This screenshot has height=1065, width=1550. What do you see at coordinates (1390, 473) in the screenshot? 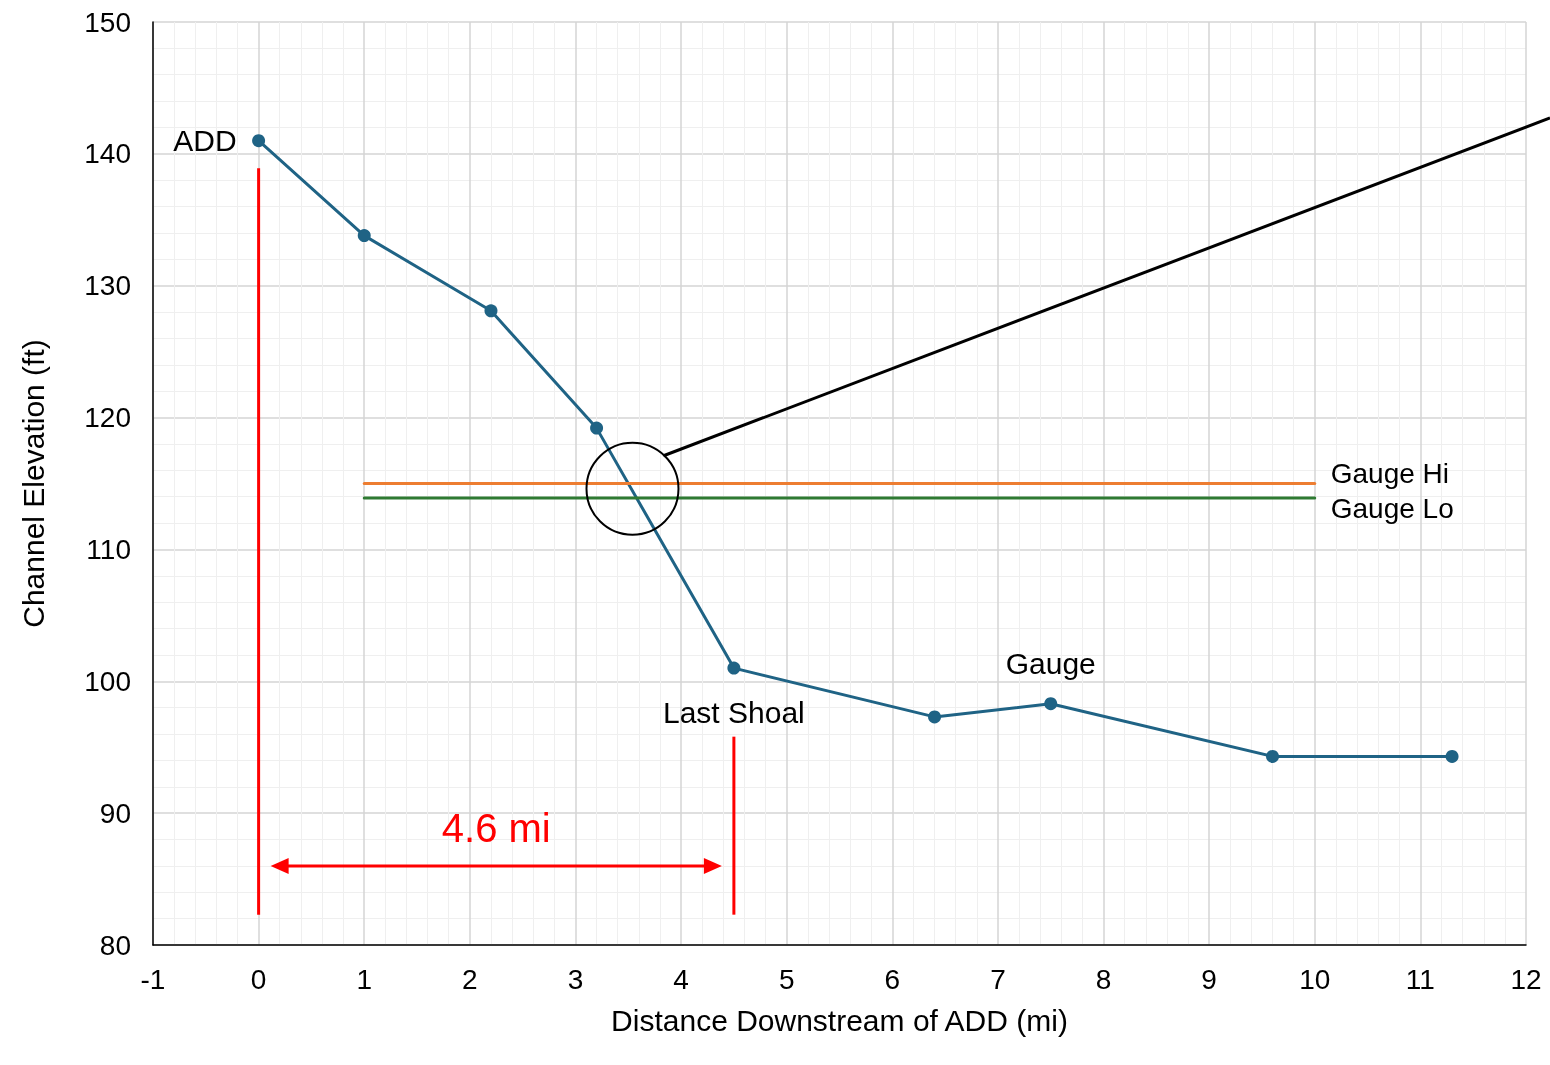
I see `series-label: Gauge Hi` at bounding box center [1390, 473].